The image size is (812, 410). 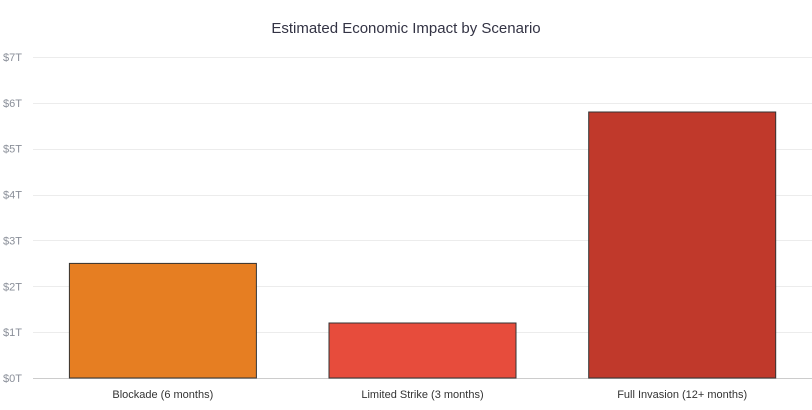 I want to click on y-tick-label: $6T, so click(x=12, y=104).